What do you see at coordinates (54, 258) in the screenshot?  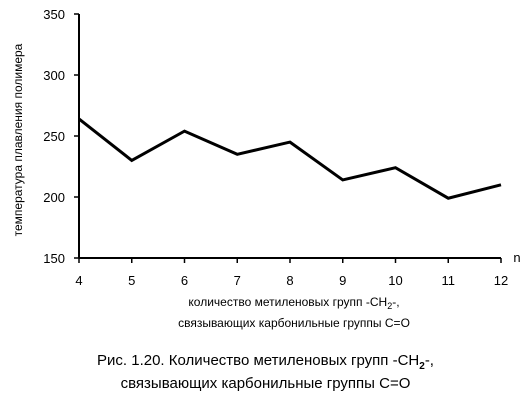 I see `y-tick-label: 150` at bounding box center [54, 258].